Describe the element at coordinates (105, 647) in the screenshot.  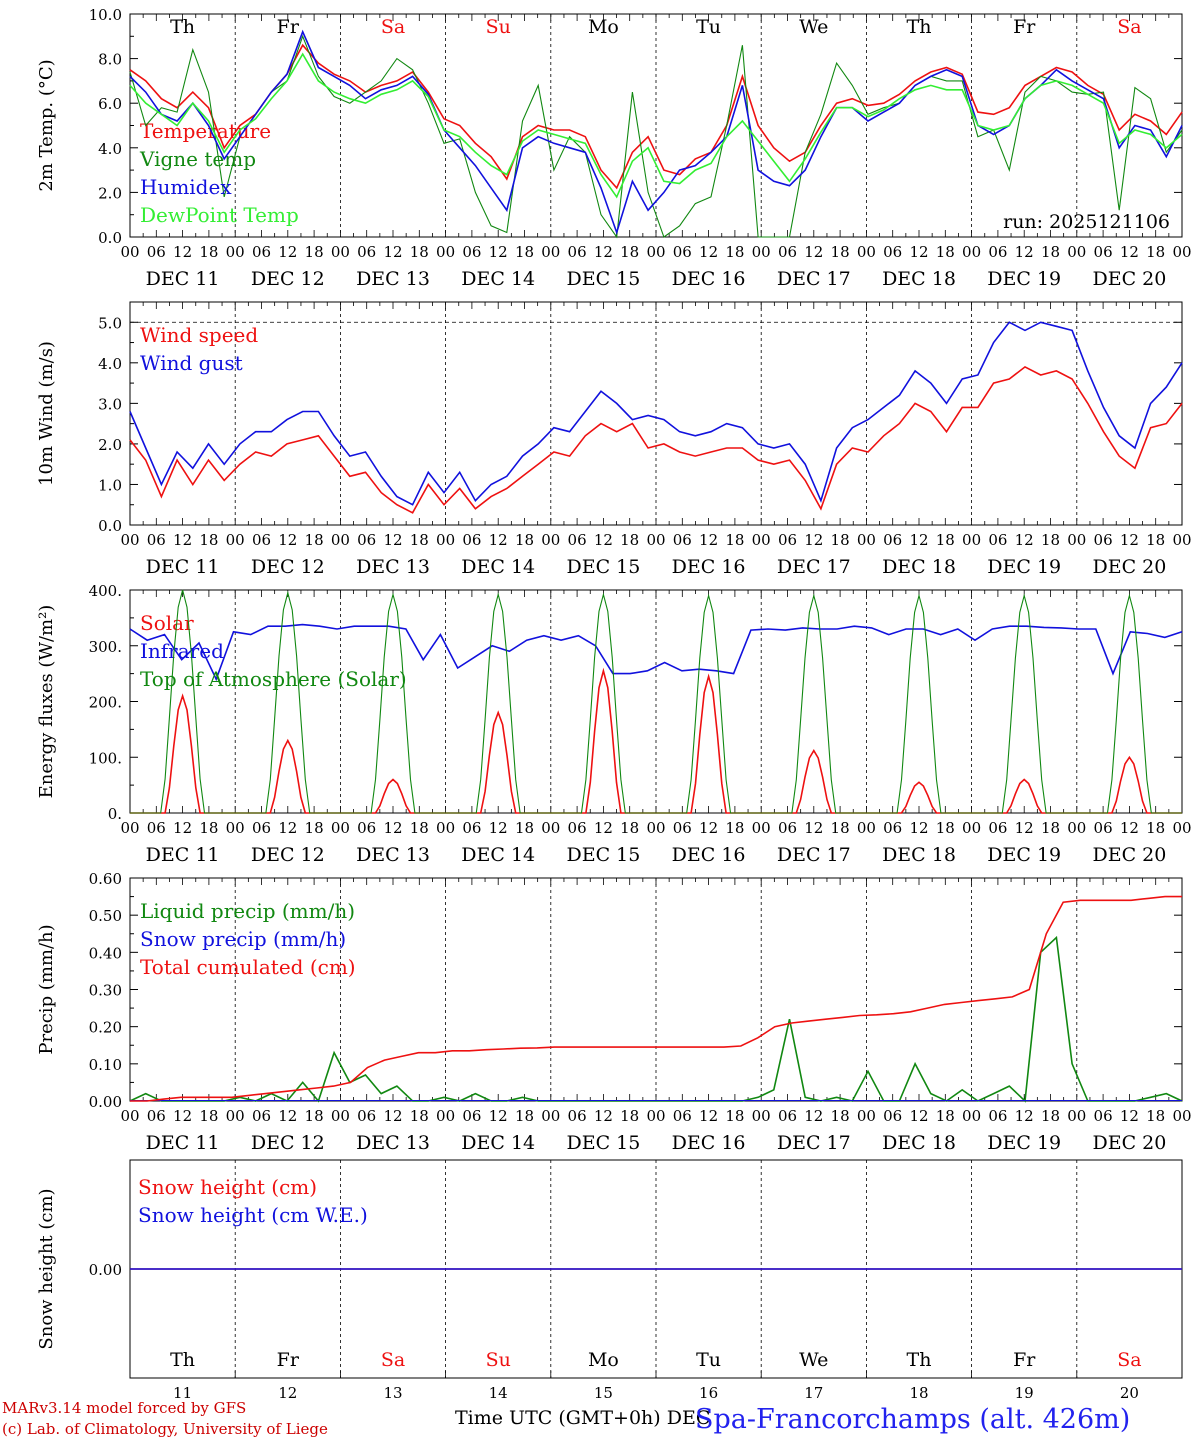
I see `y-tick-label: 300.` at that location.